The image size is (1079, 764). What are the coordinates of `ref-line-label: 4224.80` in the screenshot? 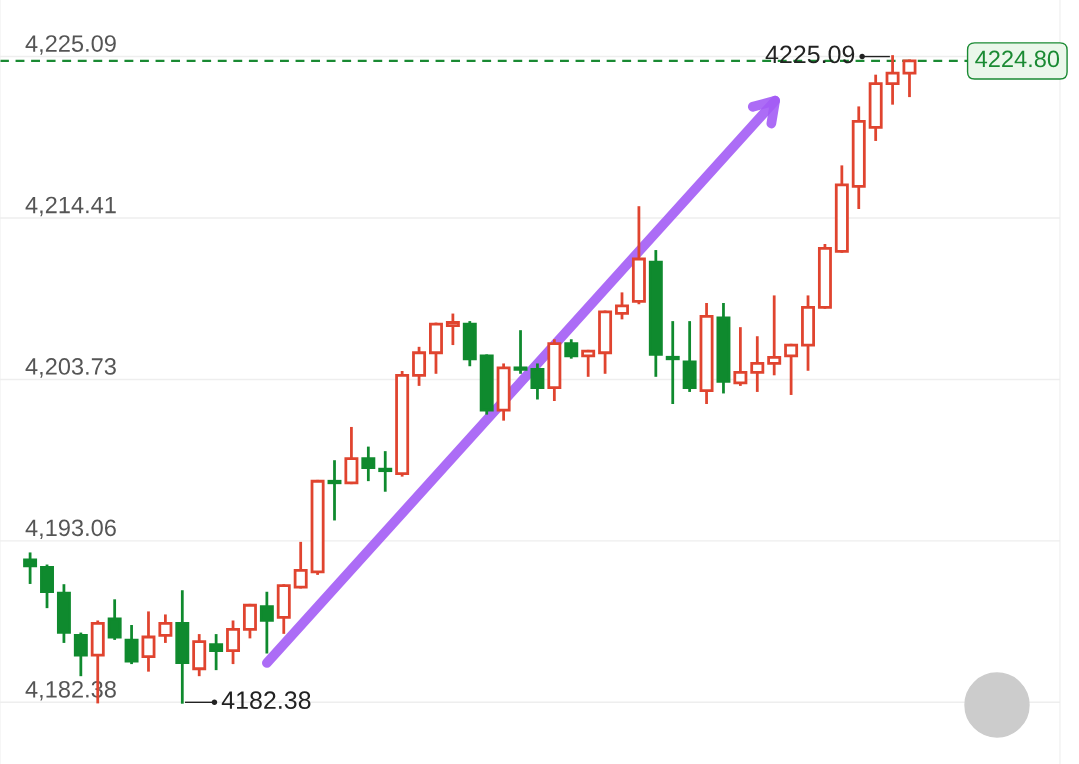 It's located at (1017, 59).